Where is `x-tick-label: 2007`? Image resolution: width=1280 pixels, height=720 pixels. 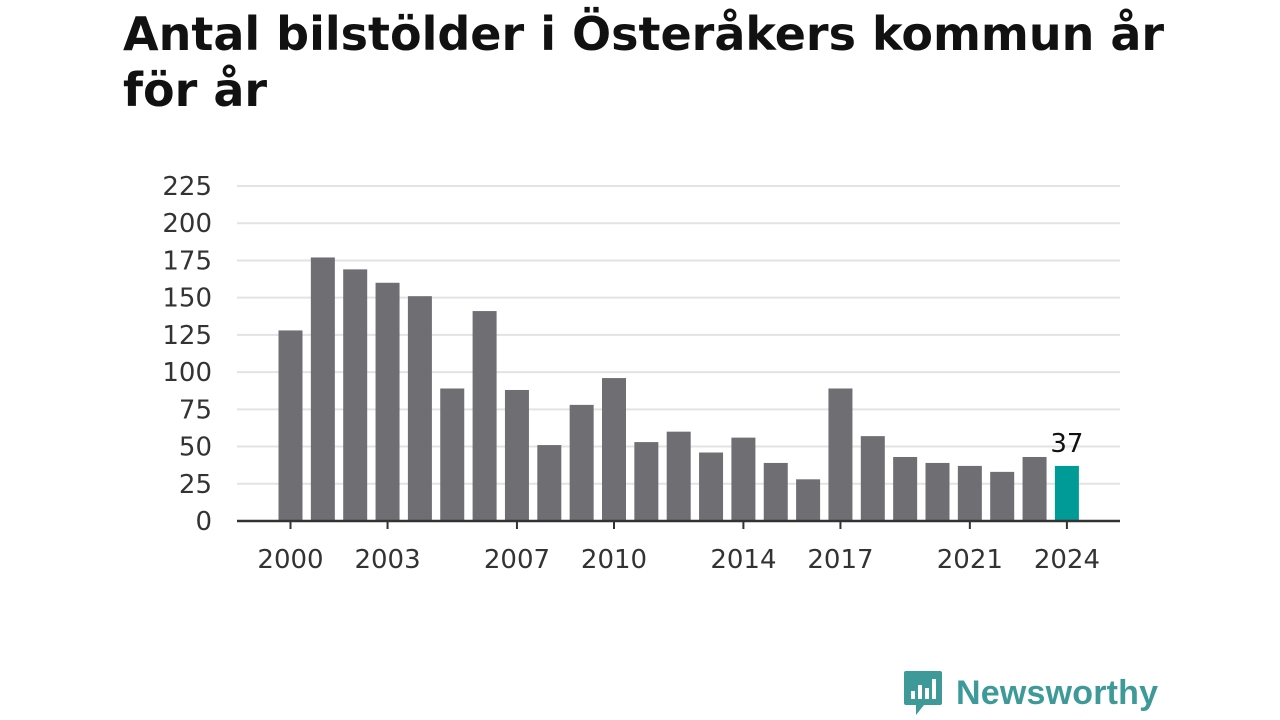 x-tick-label: 2007 is located at coordinates (517, 560).